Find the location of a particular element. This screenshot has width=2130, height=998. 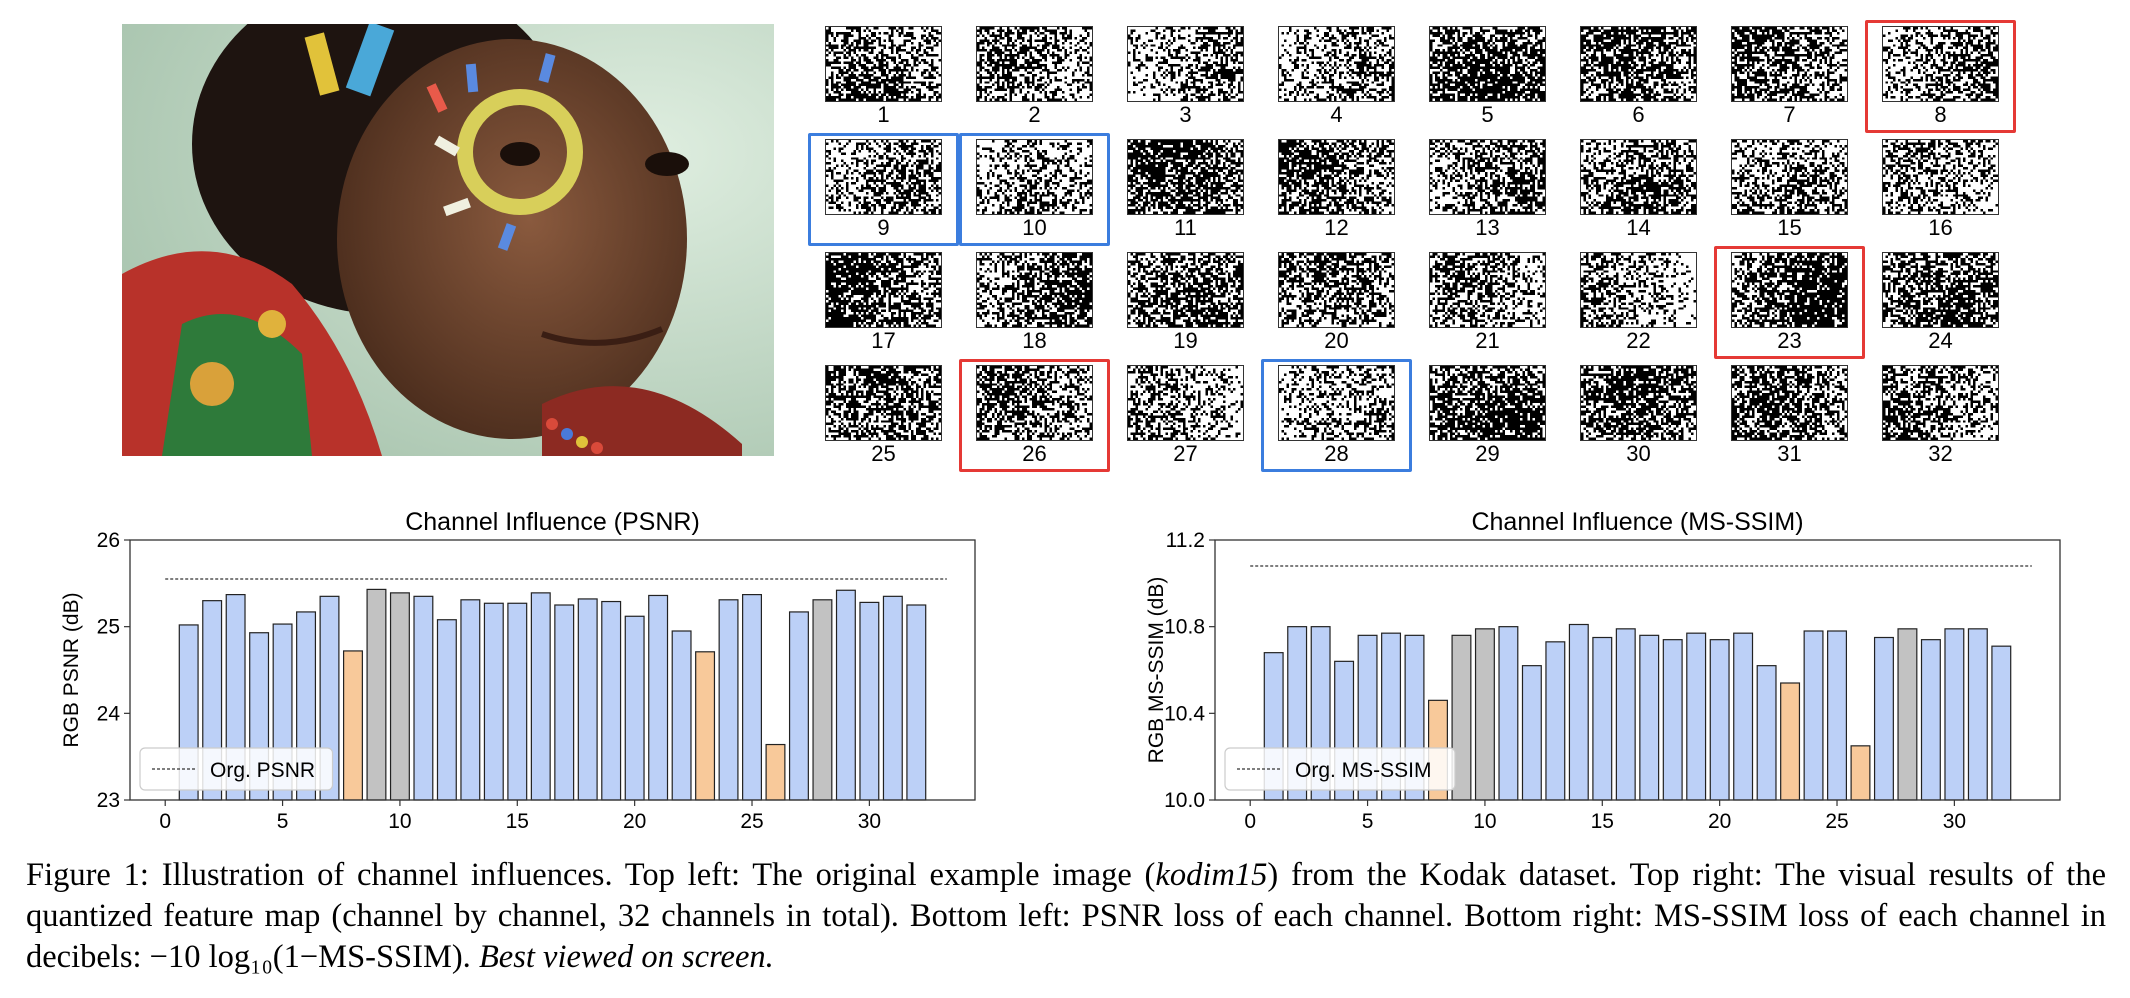

channel-number: 1 is located at coordinates (883, 114).